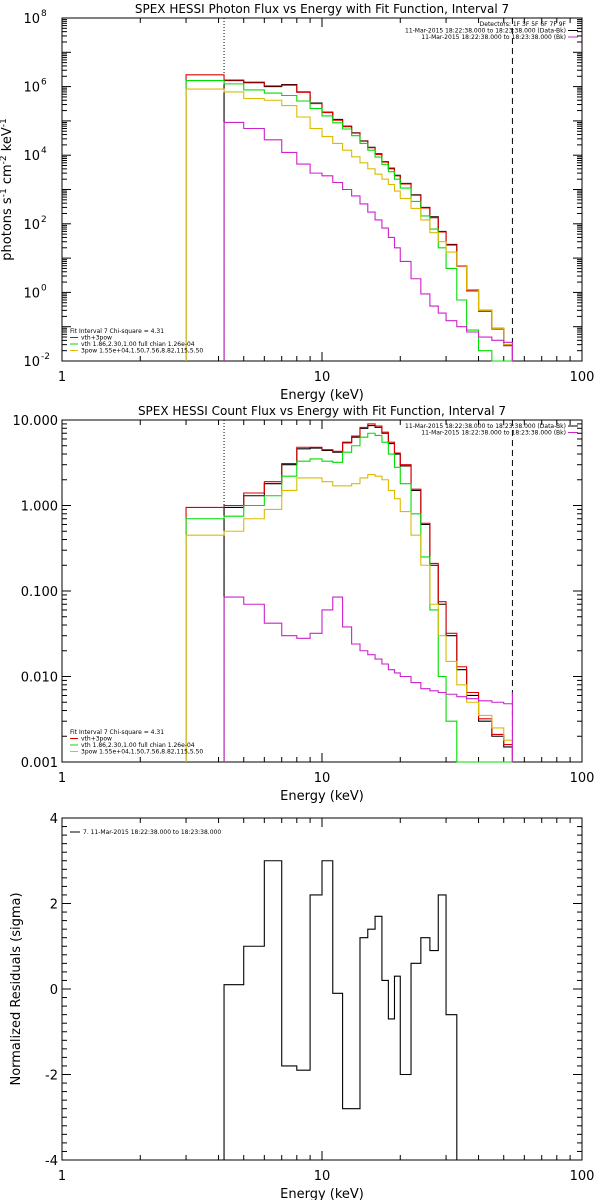  Describe the element at coordinates (39, 678) in the screenshot. I see `y-tick-label: 0.010` at that location.